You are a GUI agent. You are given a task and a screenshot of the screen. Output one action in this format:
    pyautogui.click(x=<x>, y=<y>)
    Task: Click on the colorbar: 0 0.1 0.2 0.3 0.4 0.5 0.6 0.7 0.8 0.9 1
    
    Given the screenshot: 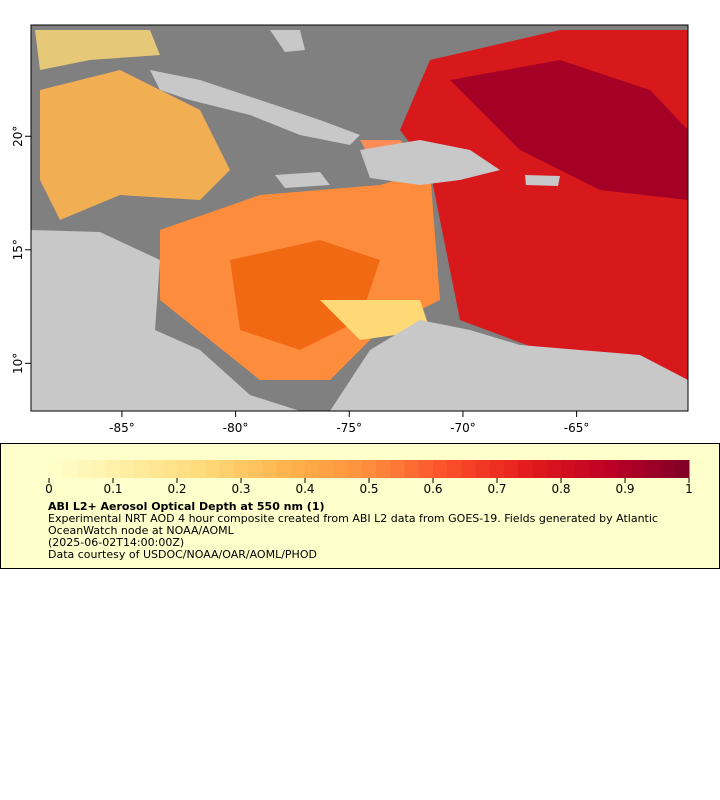 What is the action you would take?
    pyautogui.click(x=369, y=477)
    